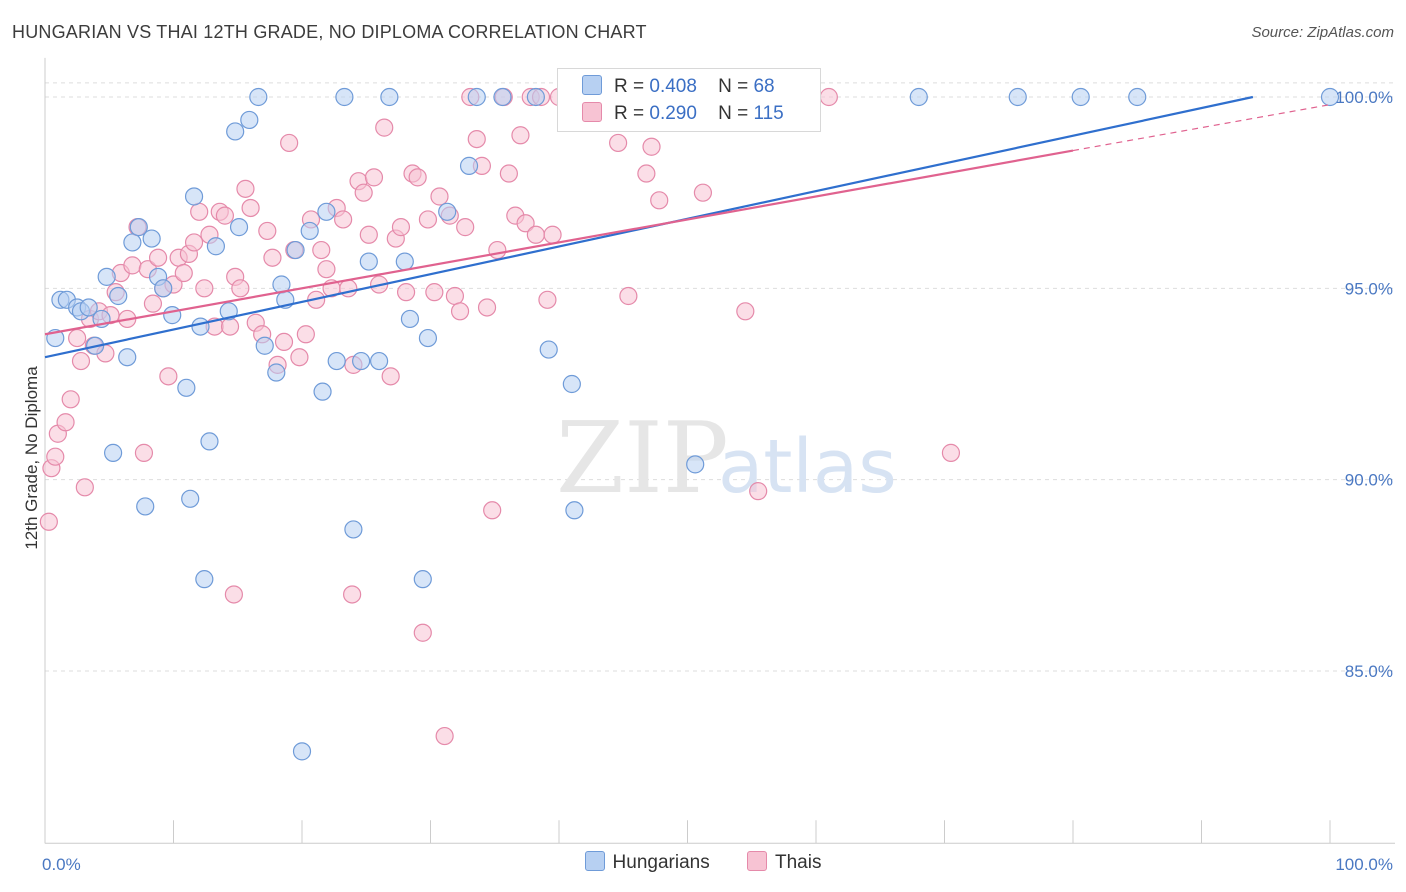  What do you see at coordinates (768, 113) in the screenshot?
I see `legend-n-value: 115` at bounding box center [768, 113].